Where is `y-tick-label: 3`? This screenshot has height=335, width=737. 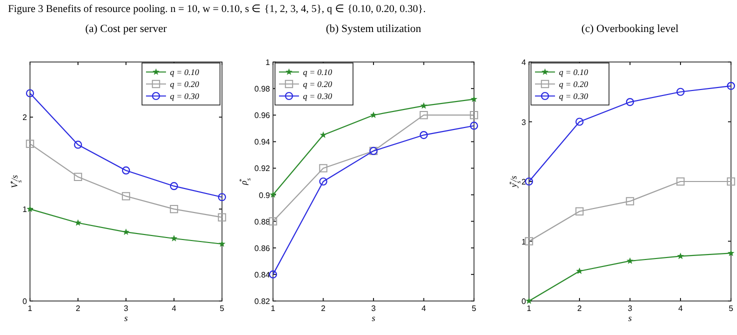 y-tick-label: 3 is located at coordinates (524, 122).